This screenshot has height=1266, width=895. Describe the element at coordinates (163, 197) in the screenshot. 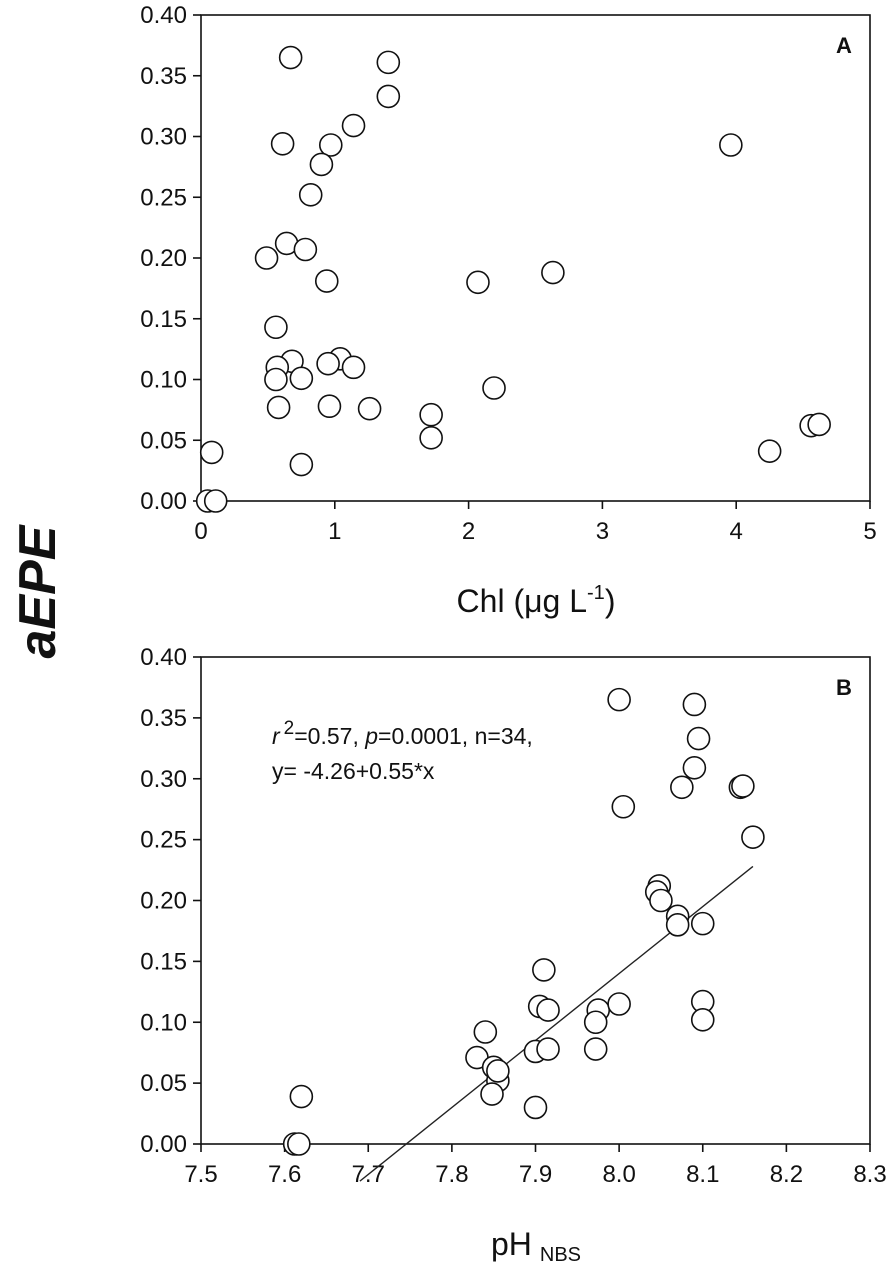

I see `panel-a-y-tick-label: 0.25` at that location.